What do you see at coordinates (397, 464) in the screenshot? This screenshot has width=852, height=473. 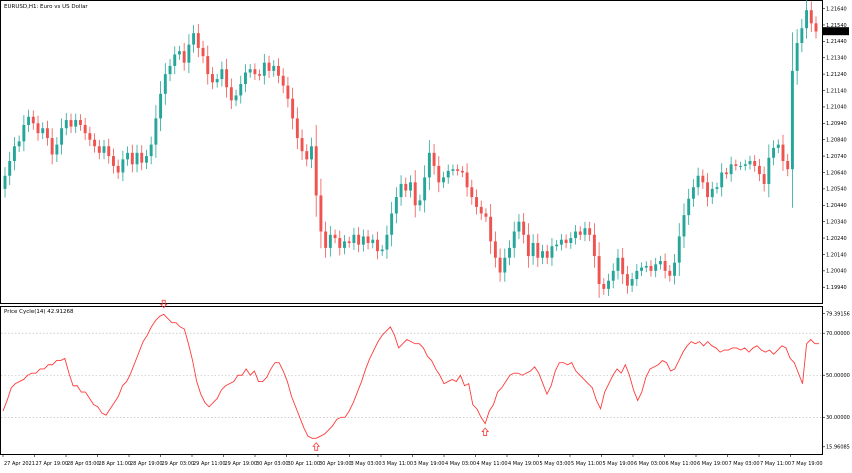 I see `time-axis-tick-label: 3 May 11:00` at bounding box center [397, 464].